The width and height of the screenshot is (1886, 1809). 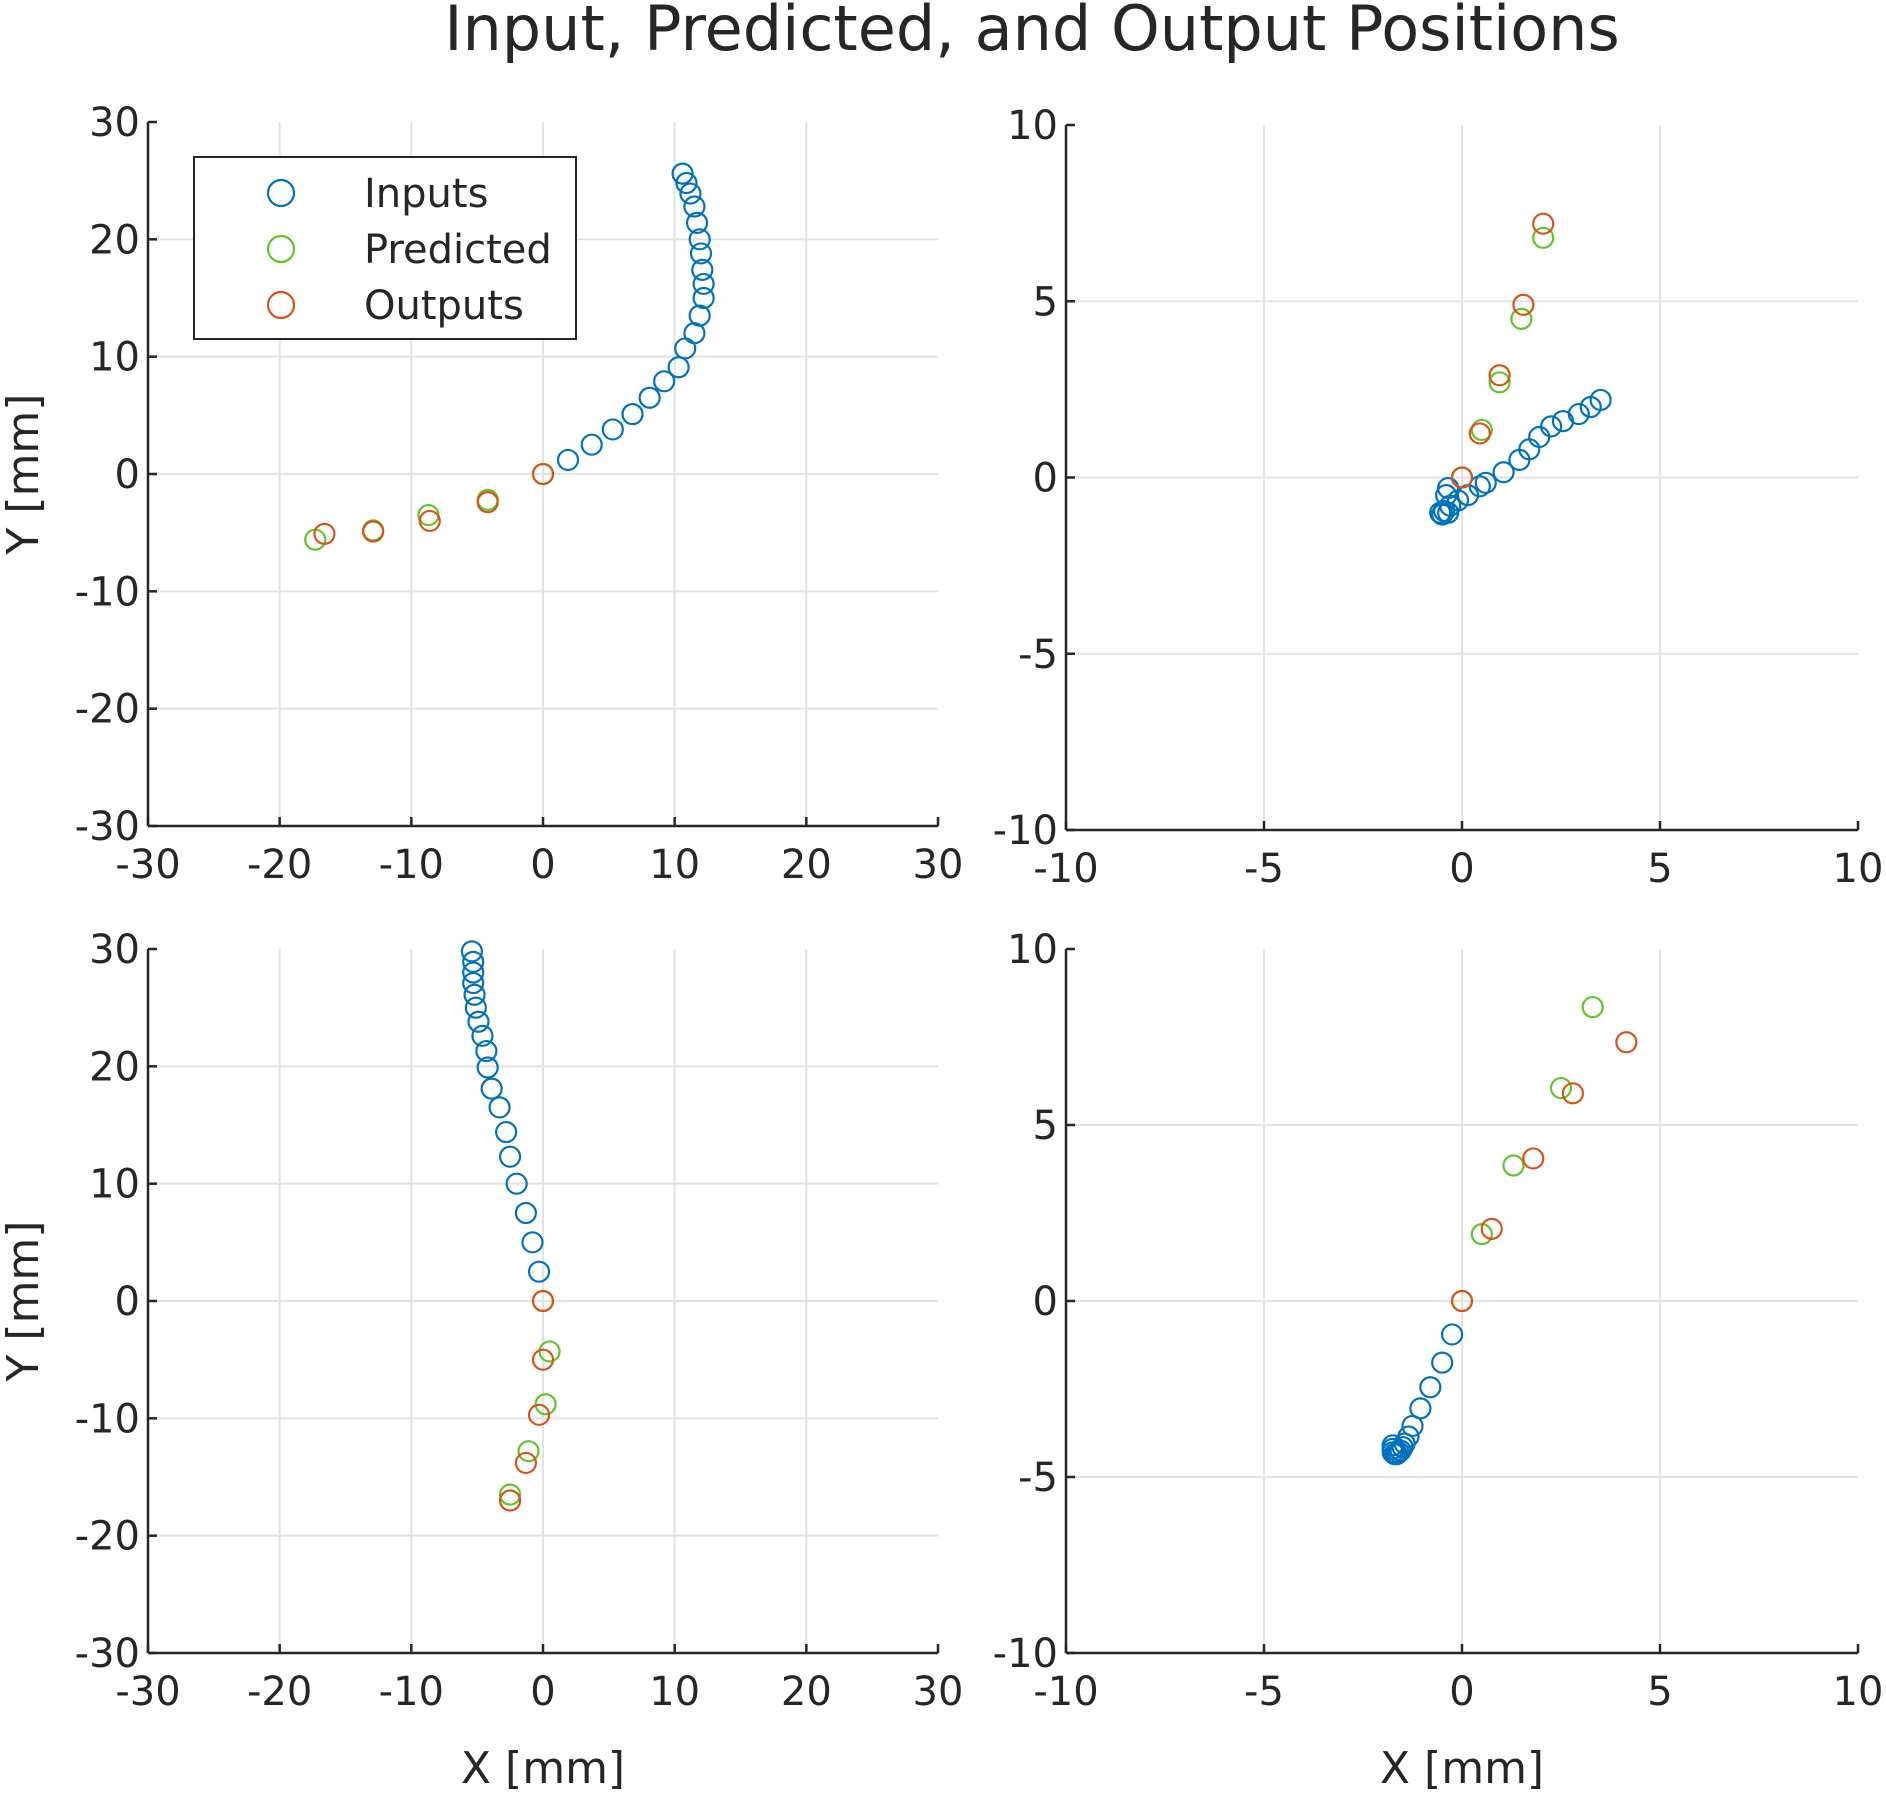 What do you see at coordinates (1045, 302) in the screenshot?
I see `y-tick-label: 5` at bounding box center [1045, 302].